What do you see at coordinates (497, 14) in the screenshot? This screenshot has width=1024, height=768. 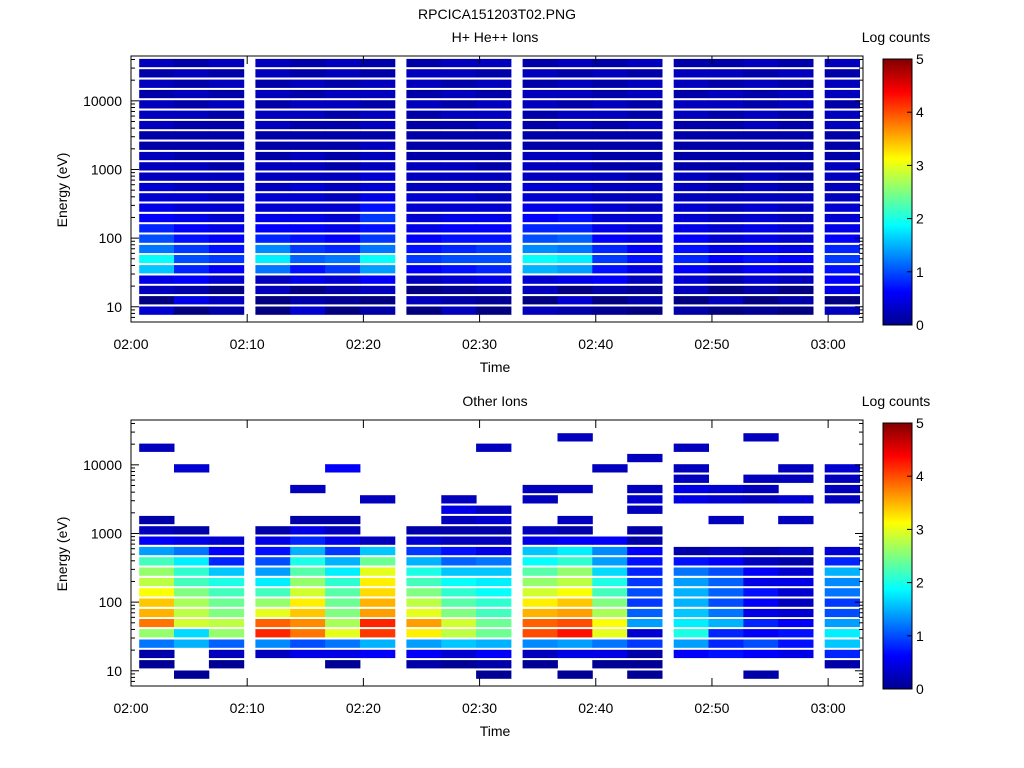 I see `figure-title: RPCICA151203T02.PNG` at bounding box center [497, 14].